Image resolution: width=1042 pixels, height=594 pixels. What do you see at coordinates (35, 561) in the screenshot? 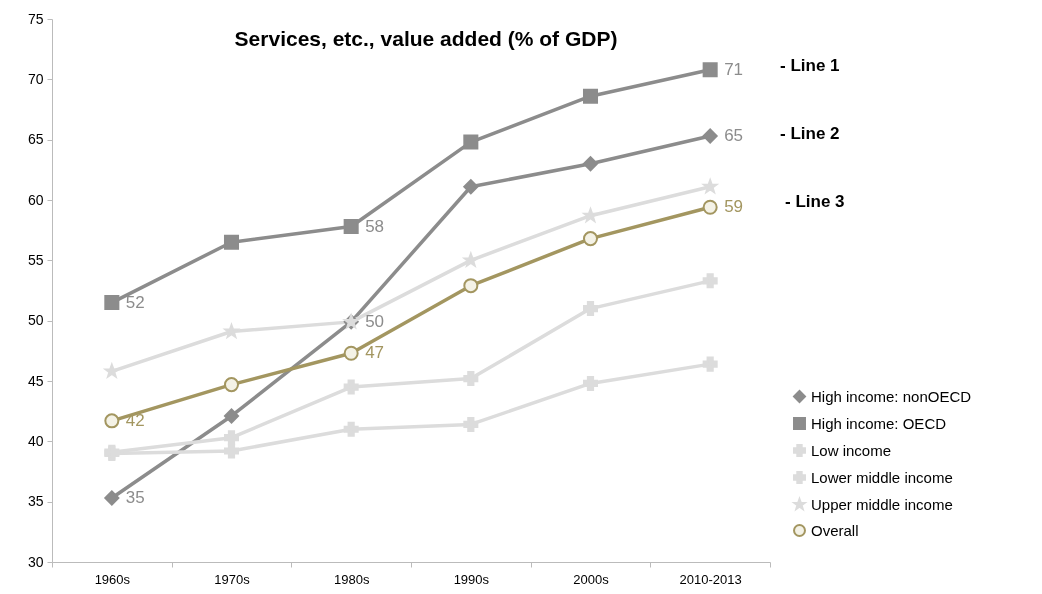
I see `y-tick-label: 30` at bounding box center [35, 561].